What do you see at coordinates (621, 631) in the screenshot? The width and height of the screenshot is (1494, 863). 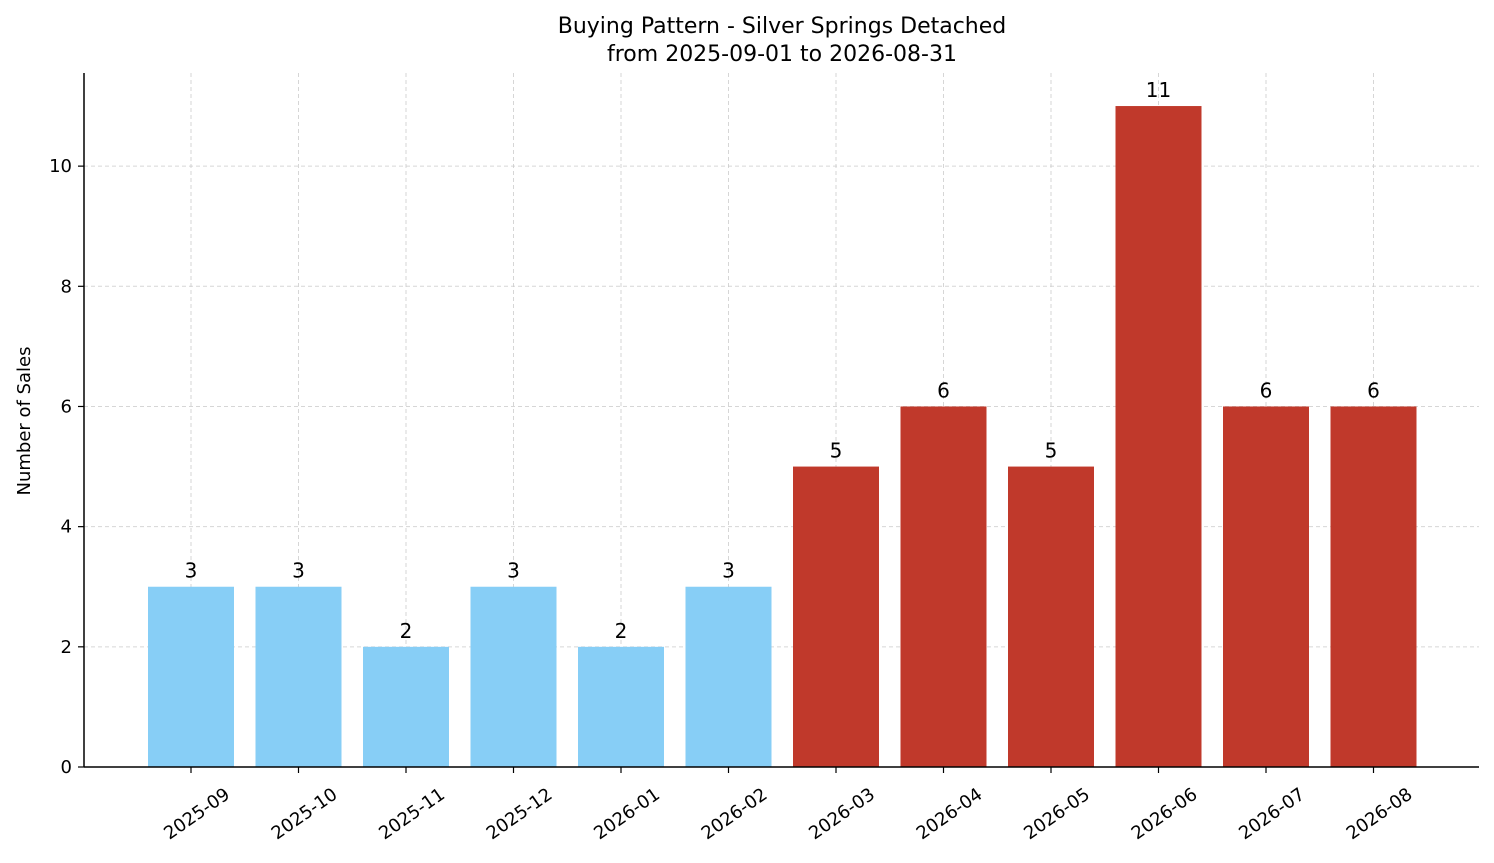 I see `data-label-2026-01: 2` at bounding box center [621, 631].